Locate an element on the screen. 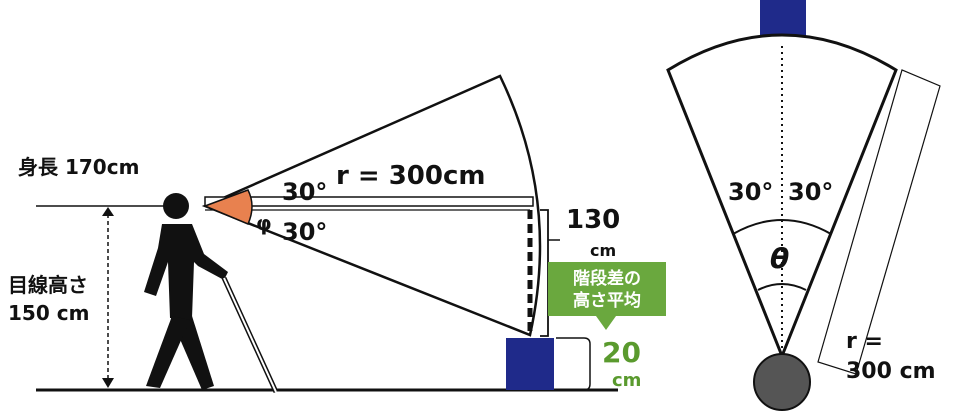 This screenshot has width=964, height=416. top-radius-bar is located at coordinates (879, 222).